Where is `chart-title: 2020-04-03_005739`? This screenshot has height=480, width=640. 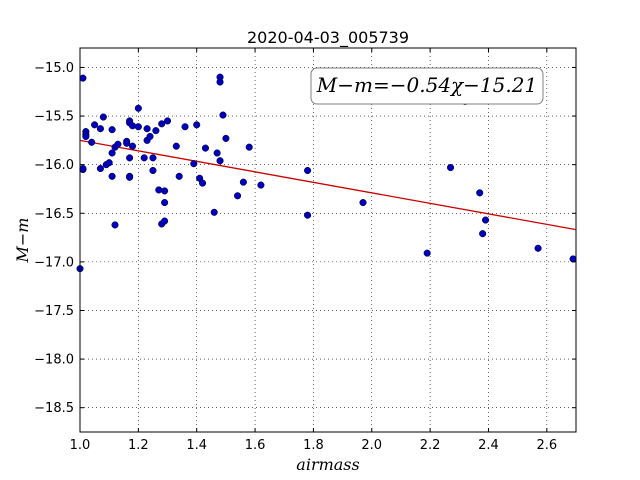
chart-title: 2020-04-03_005739 is located at coordinates (328, 38).